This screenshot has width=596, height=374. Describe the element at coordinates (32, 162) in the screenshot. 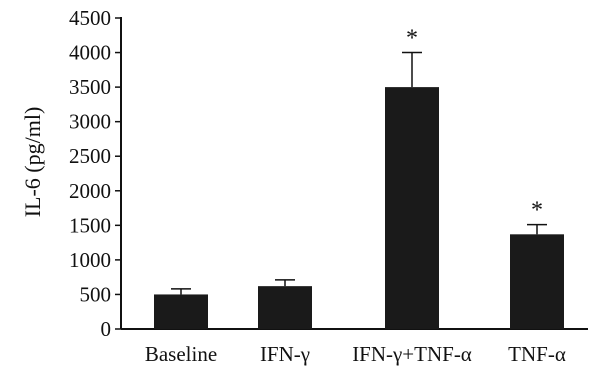

I see `y-axis-label: IL-6 (pg/ml)` at that location.